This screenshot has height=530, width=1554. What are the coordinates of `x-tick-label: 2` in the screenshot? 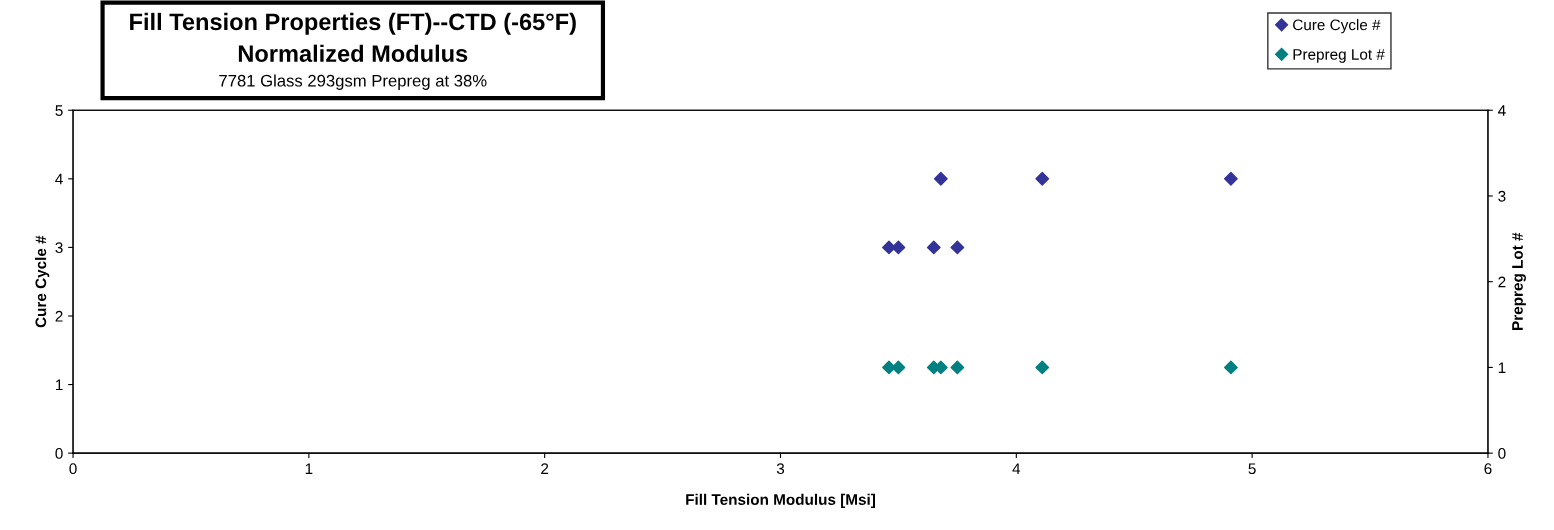 It's located at (545, 468).